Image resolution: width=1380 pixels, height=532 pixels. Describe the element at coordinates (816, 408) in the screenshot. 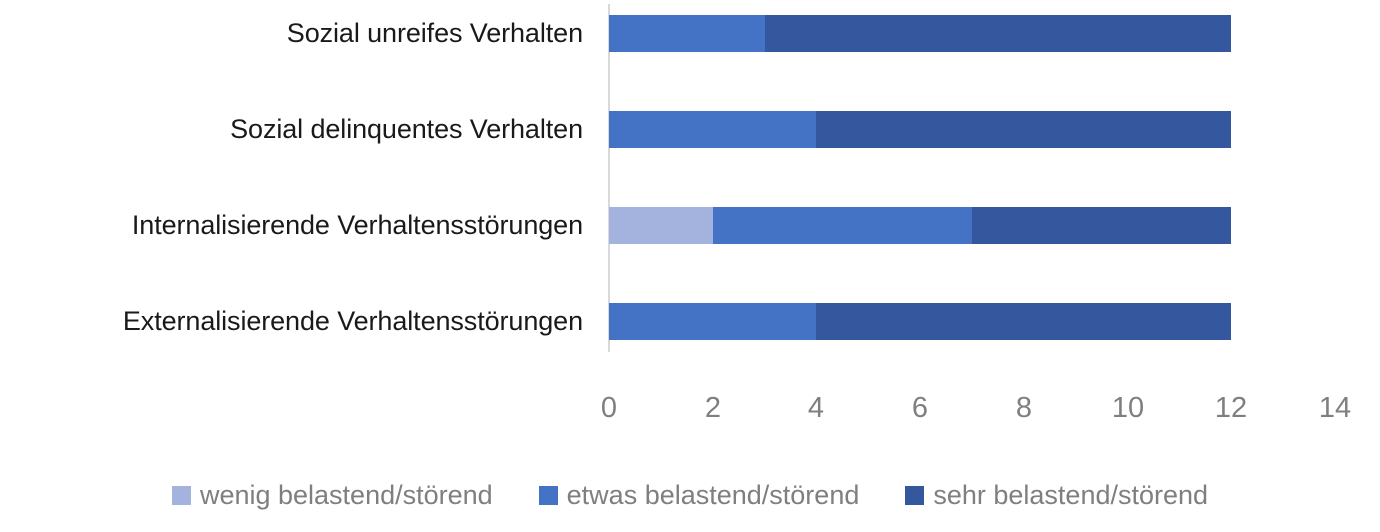

I see `x-tick-label: 4` at that location.